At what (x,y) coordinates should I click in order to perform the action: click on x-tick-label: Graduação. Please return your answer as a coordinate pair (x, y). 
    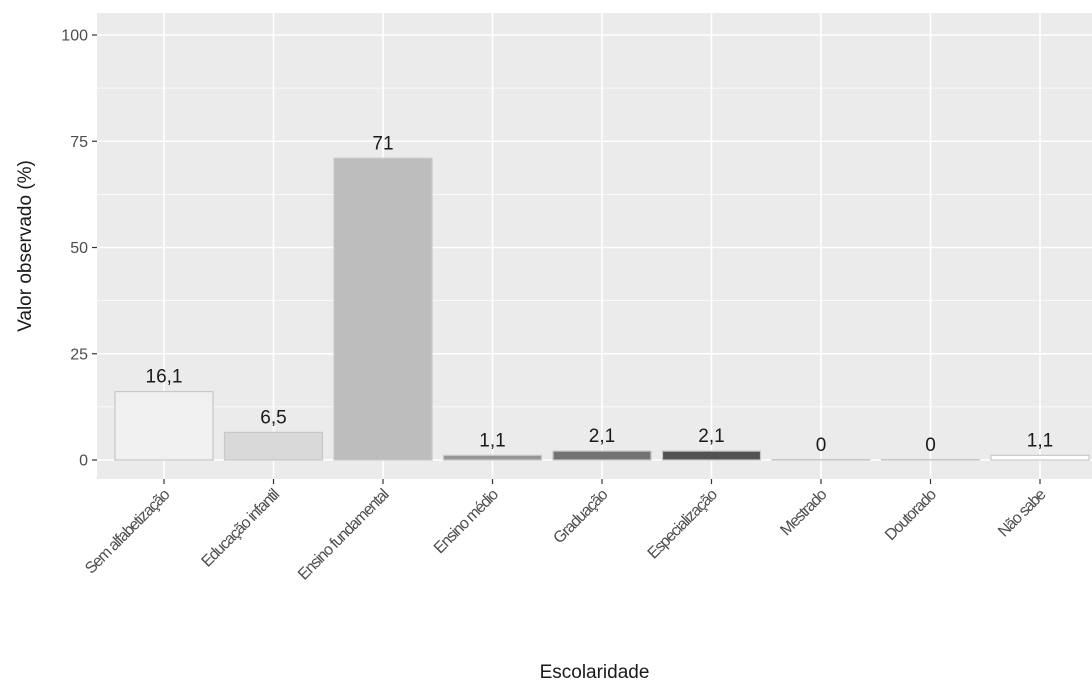
    Looking at the image, I should click on (580, 516).